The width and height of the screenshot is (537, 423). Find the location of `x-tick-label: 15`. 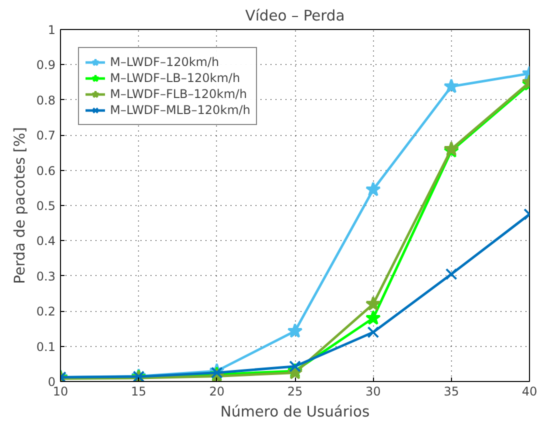

x-tick-label: 15 is located at coordinates (138, 391).